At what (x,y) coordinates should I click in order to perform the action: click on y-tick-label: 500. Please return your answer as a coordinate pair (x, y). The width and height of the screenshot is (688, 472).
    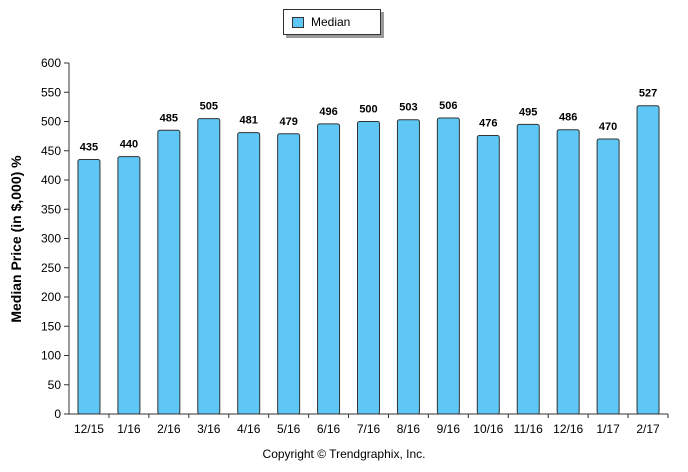
    Looking at the image, I should click on (51, 122).